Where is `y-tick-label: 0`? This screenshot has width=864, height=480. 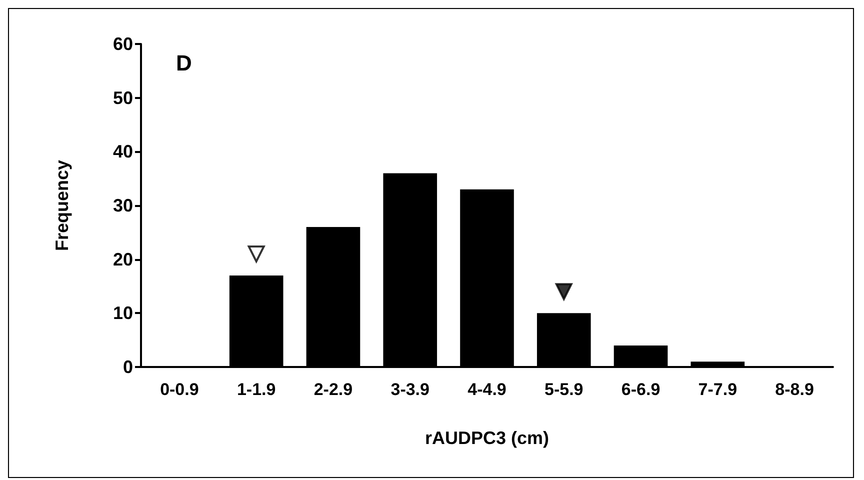
y-tick-label: 0 is located at coordinates (127, 367).